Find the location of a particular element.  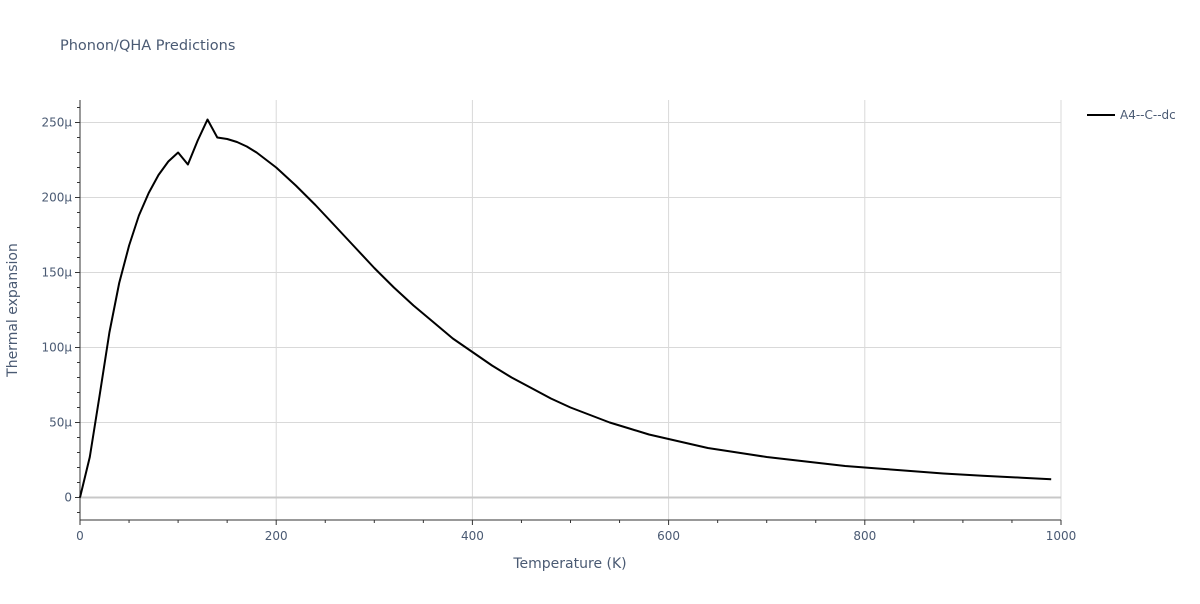

x-tick-label: 1000 is located at coordinates (1061, 536).